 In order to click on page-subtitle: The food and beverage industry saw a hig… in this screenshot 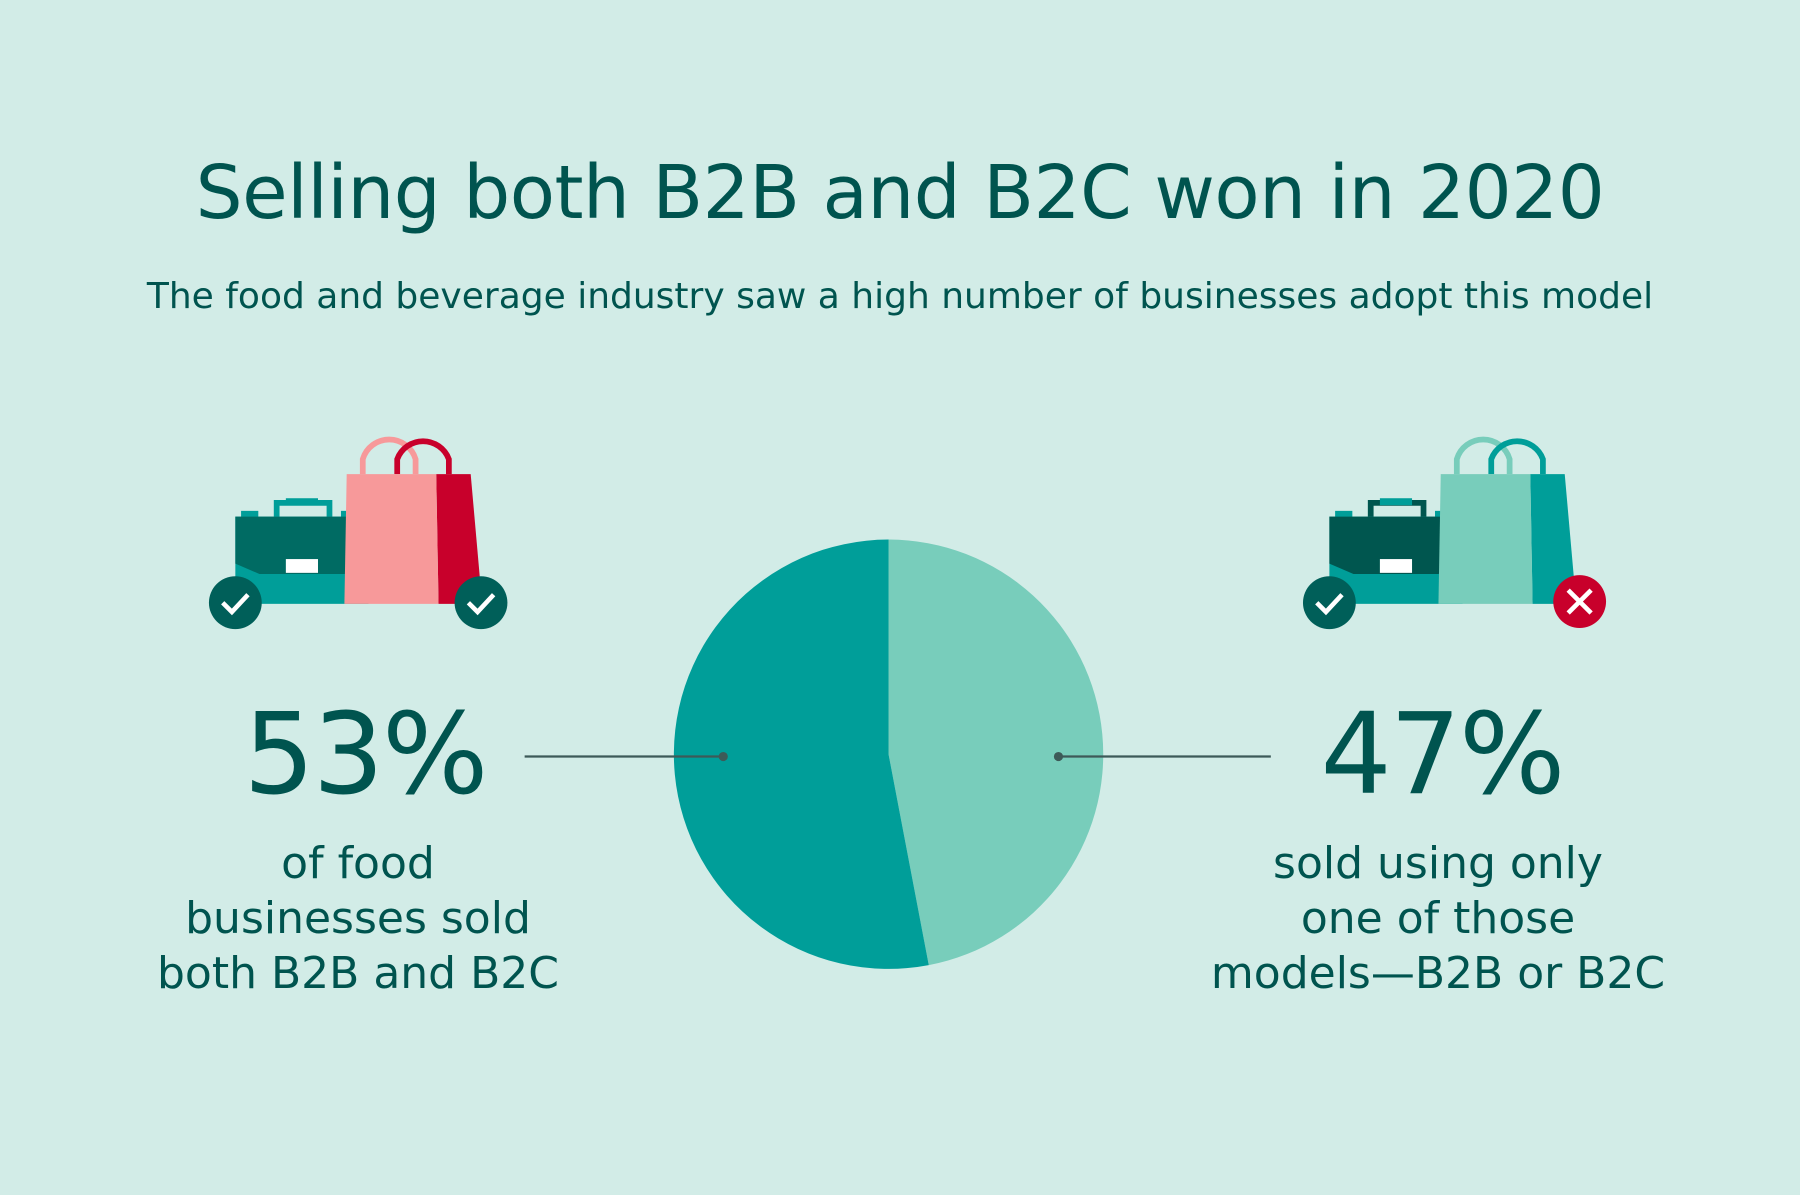, I will do `click(900, 296)`.